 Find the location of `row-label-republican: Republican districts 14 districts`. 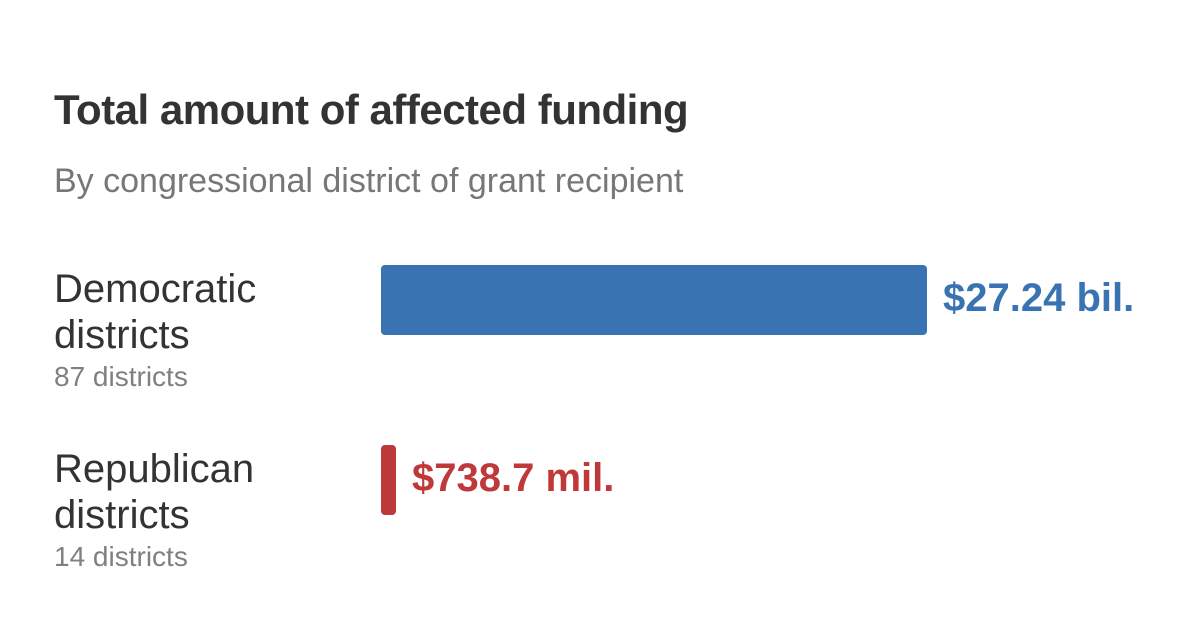

row-label-republican: Republican districts 14 districts is located at coordinates (204, 510).